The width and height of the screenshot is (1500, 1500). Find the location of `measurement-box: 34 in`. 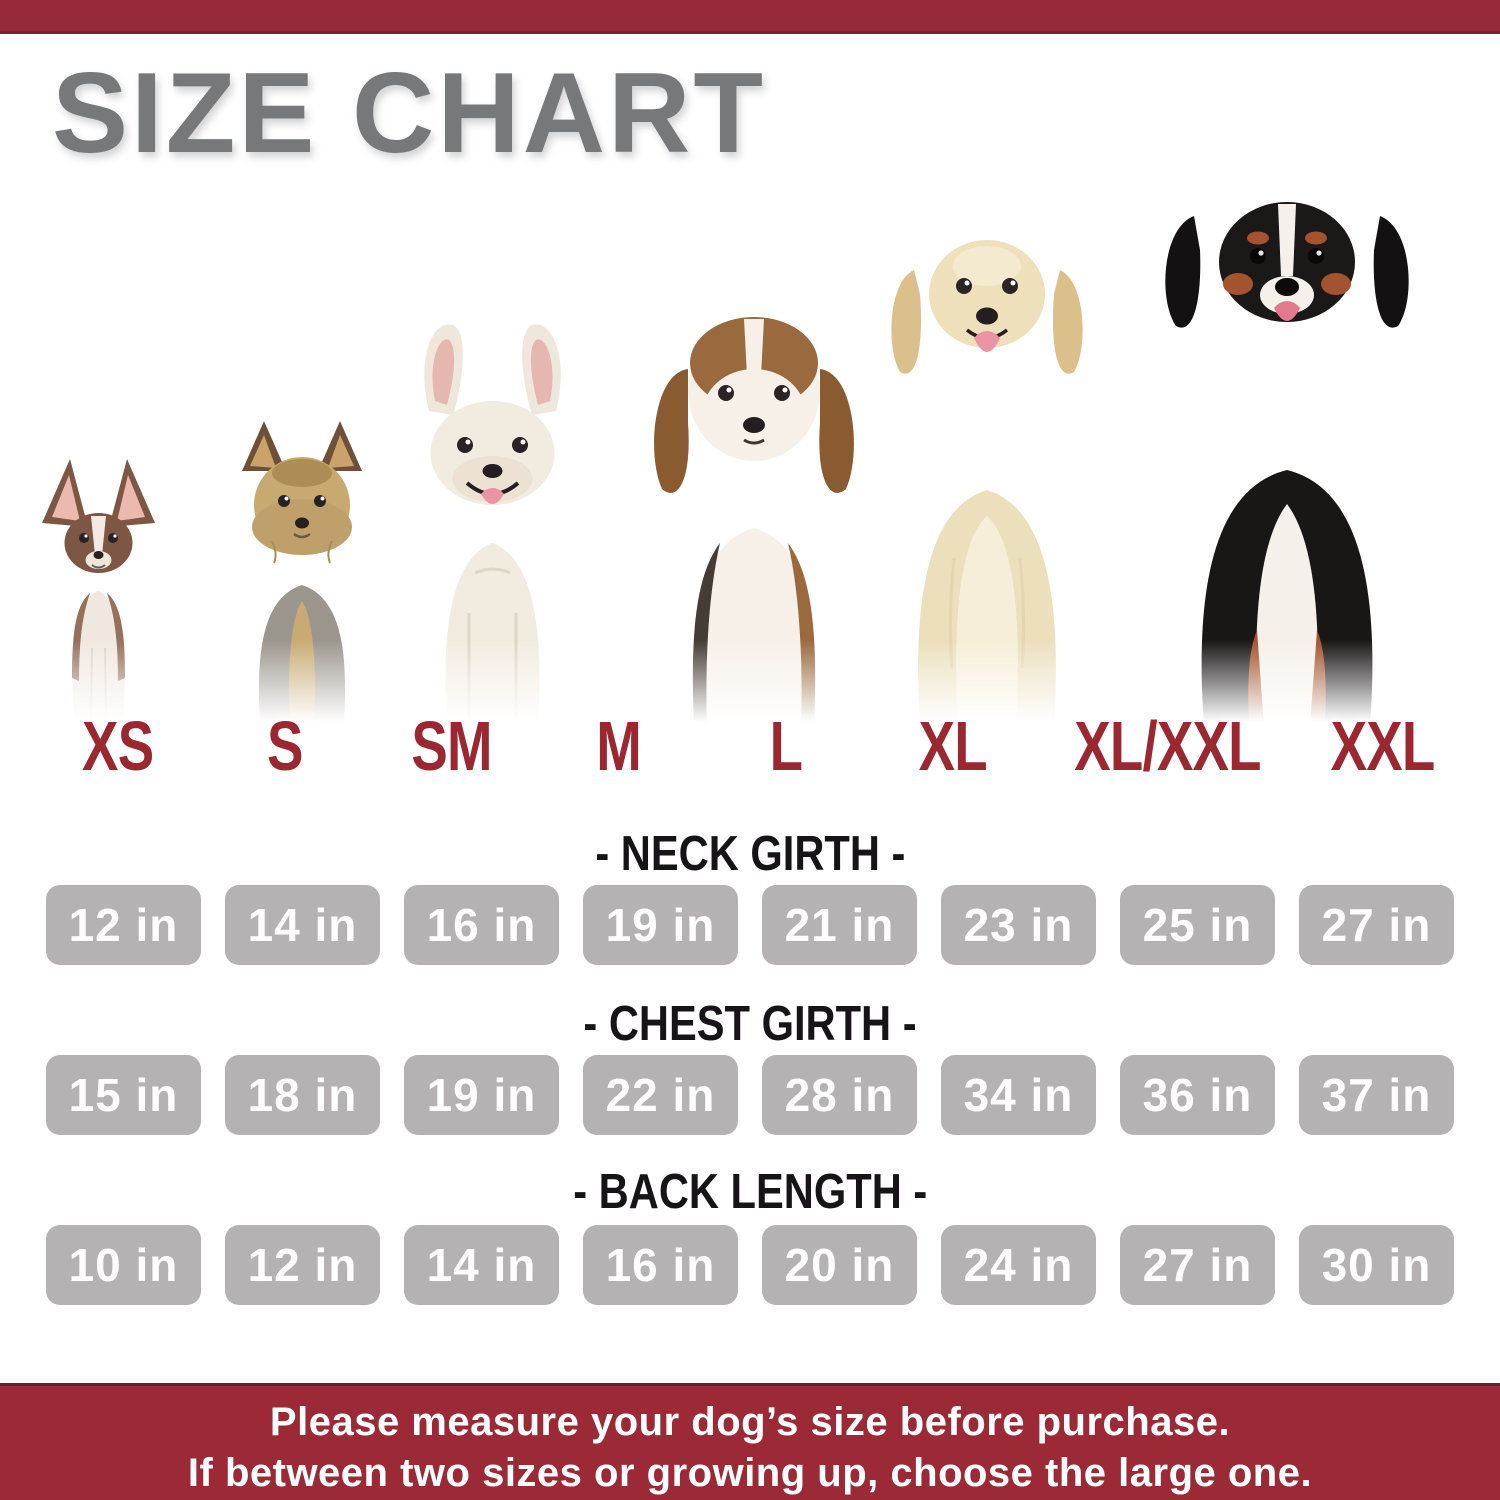

measurement-box: 34 in is located at coordinates (1018, 1095).